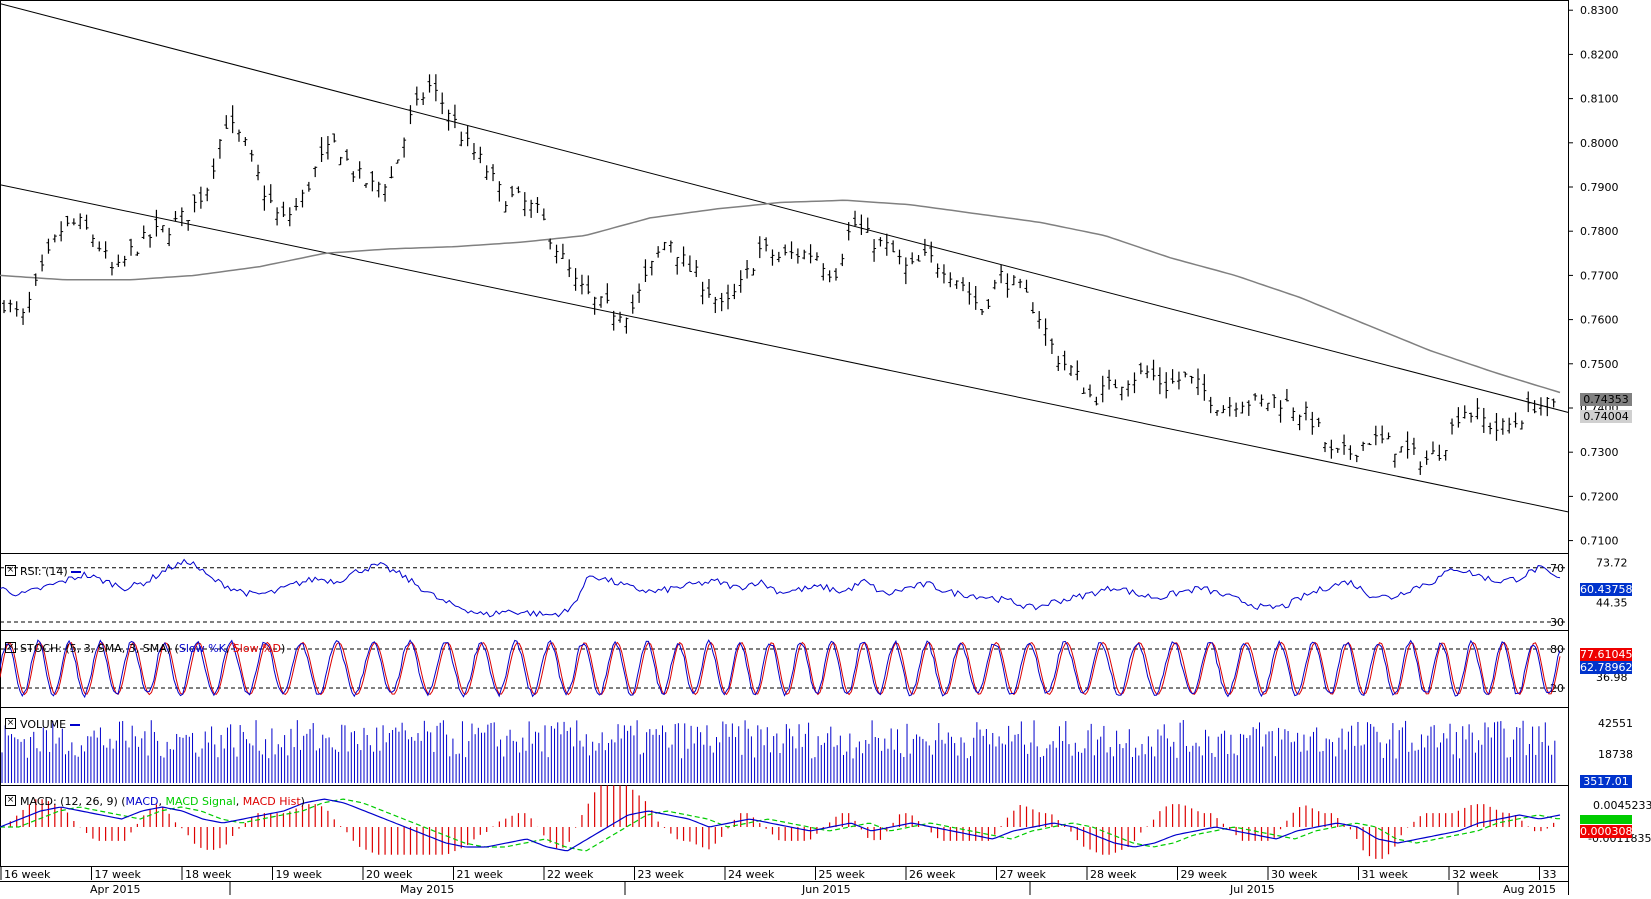 This screenshot has width=1651, height=899. Describe the element at coordinates (427, 889) in the screenshot. I see `month-label: May 2015` at that location.